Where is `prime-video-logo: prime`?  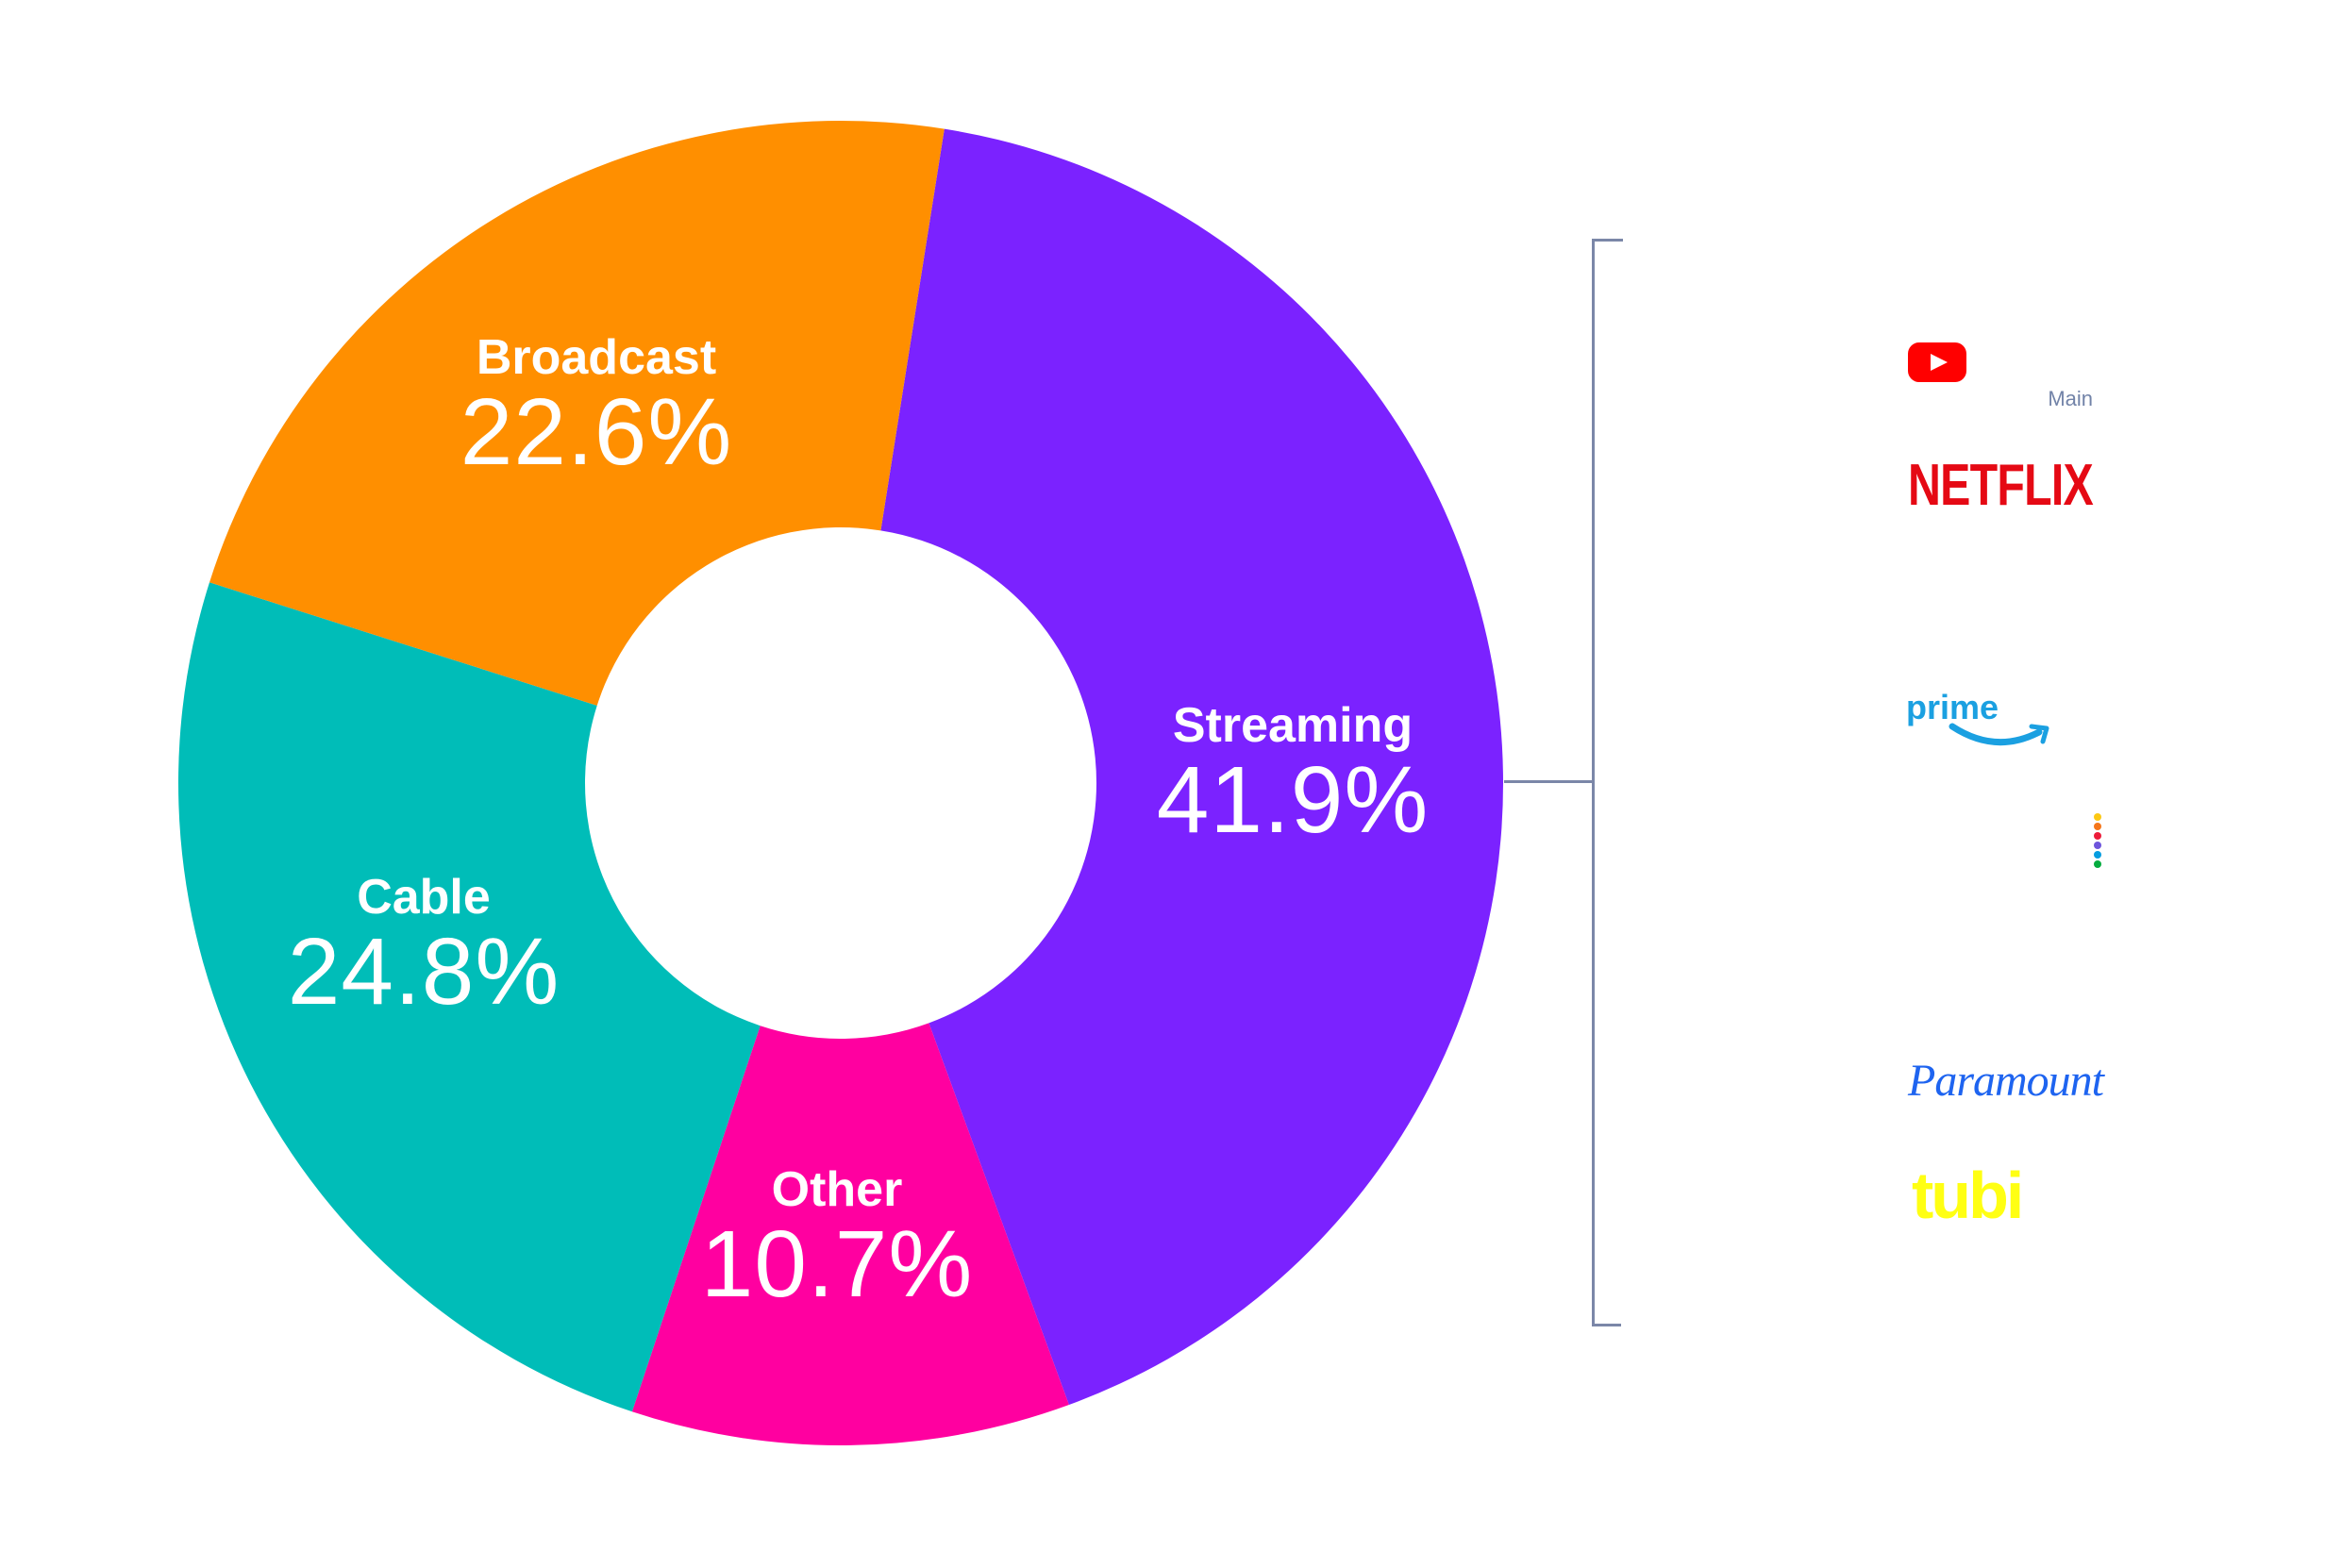
prime-video-logo: prime is located at coordinates (1981, 722).